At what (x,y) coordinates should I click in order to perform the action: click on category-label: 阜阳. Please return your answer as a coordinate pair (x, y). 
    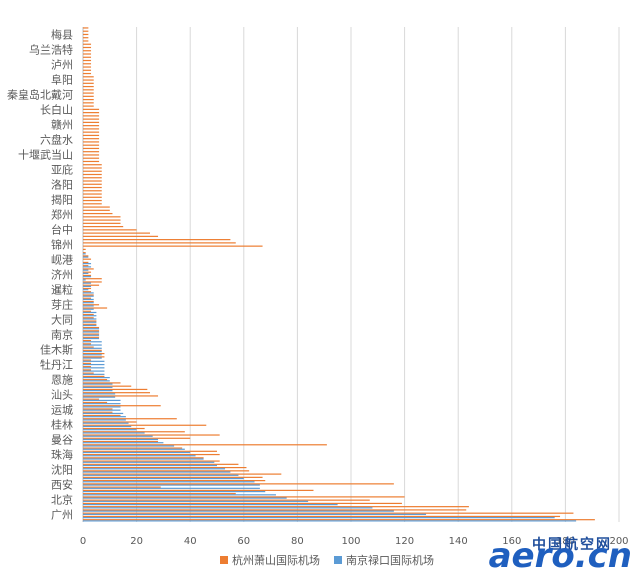
    Looking at the image, I should click on (62, 80).